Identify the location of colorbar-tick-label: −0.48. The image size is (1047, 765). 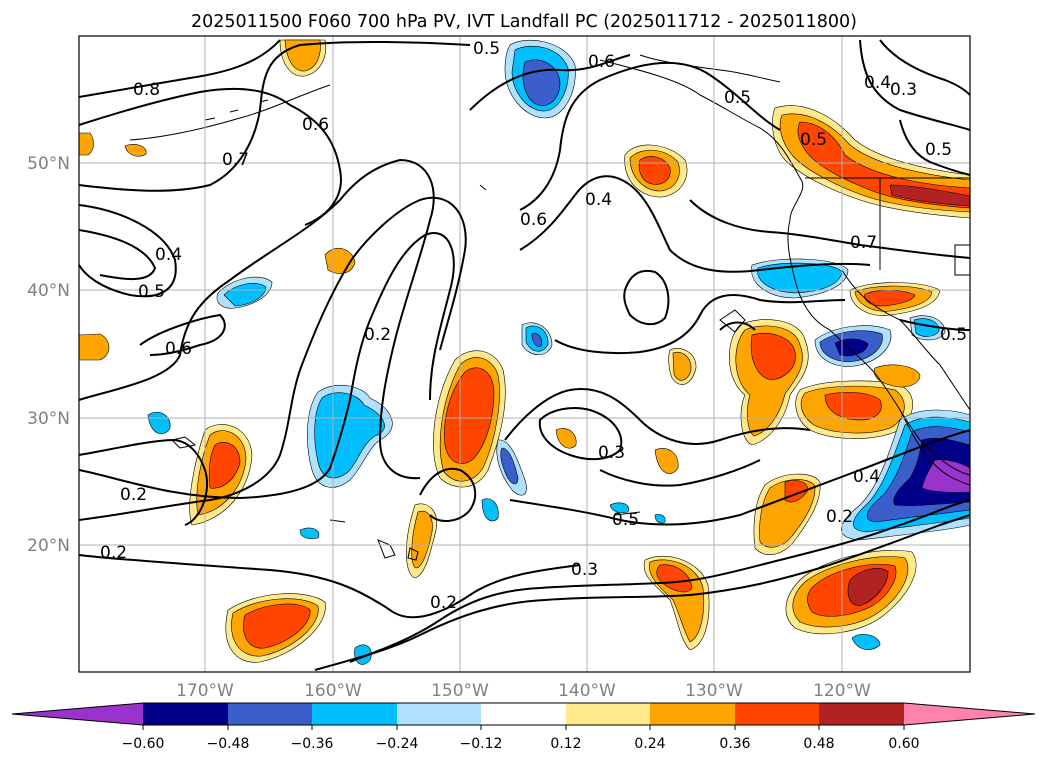
(228, 744).